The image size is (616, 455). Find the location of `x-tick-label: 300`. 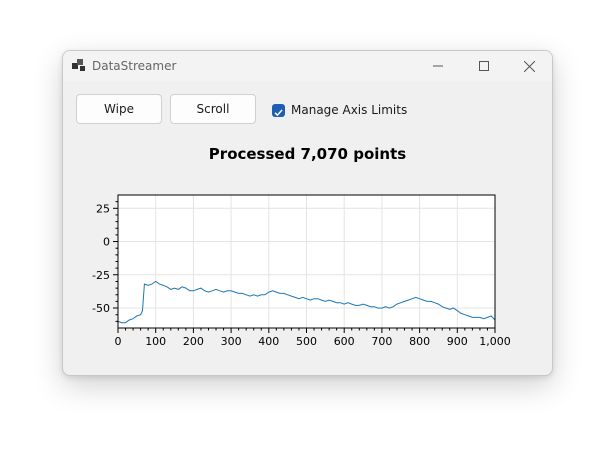

x-tick-label: 300 is located at coordinates (231, 341).